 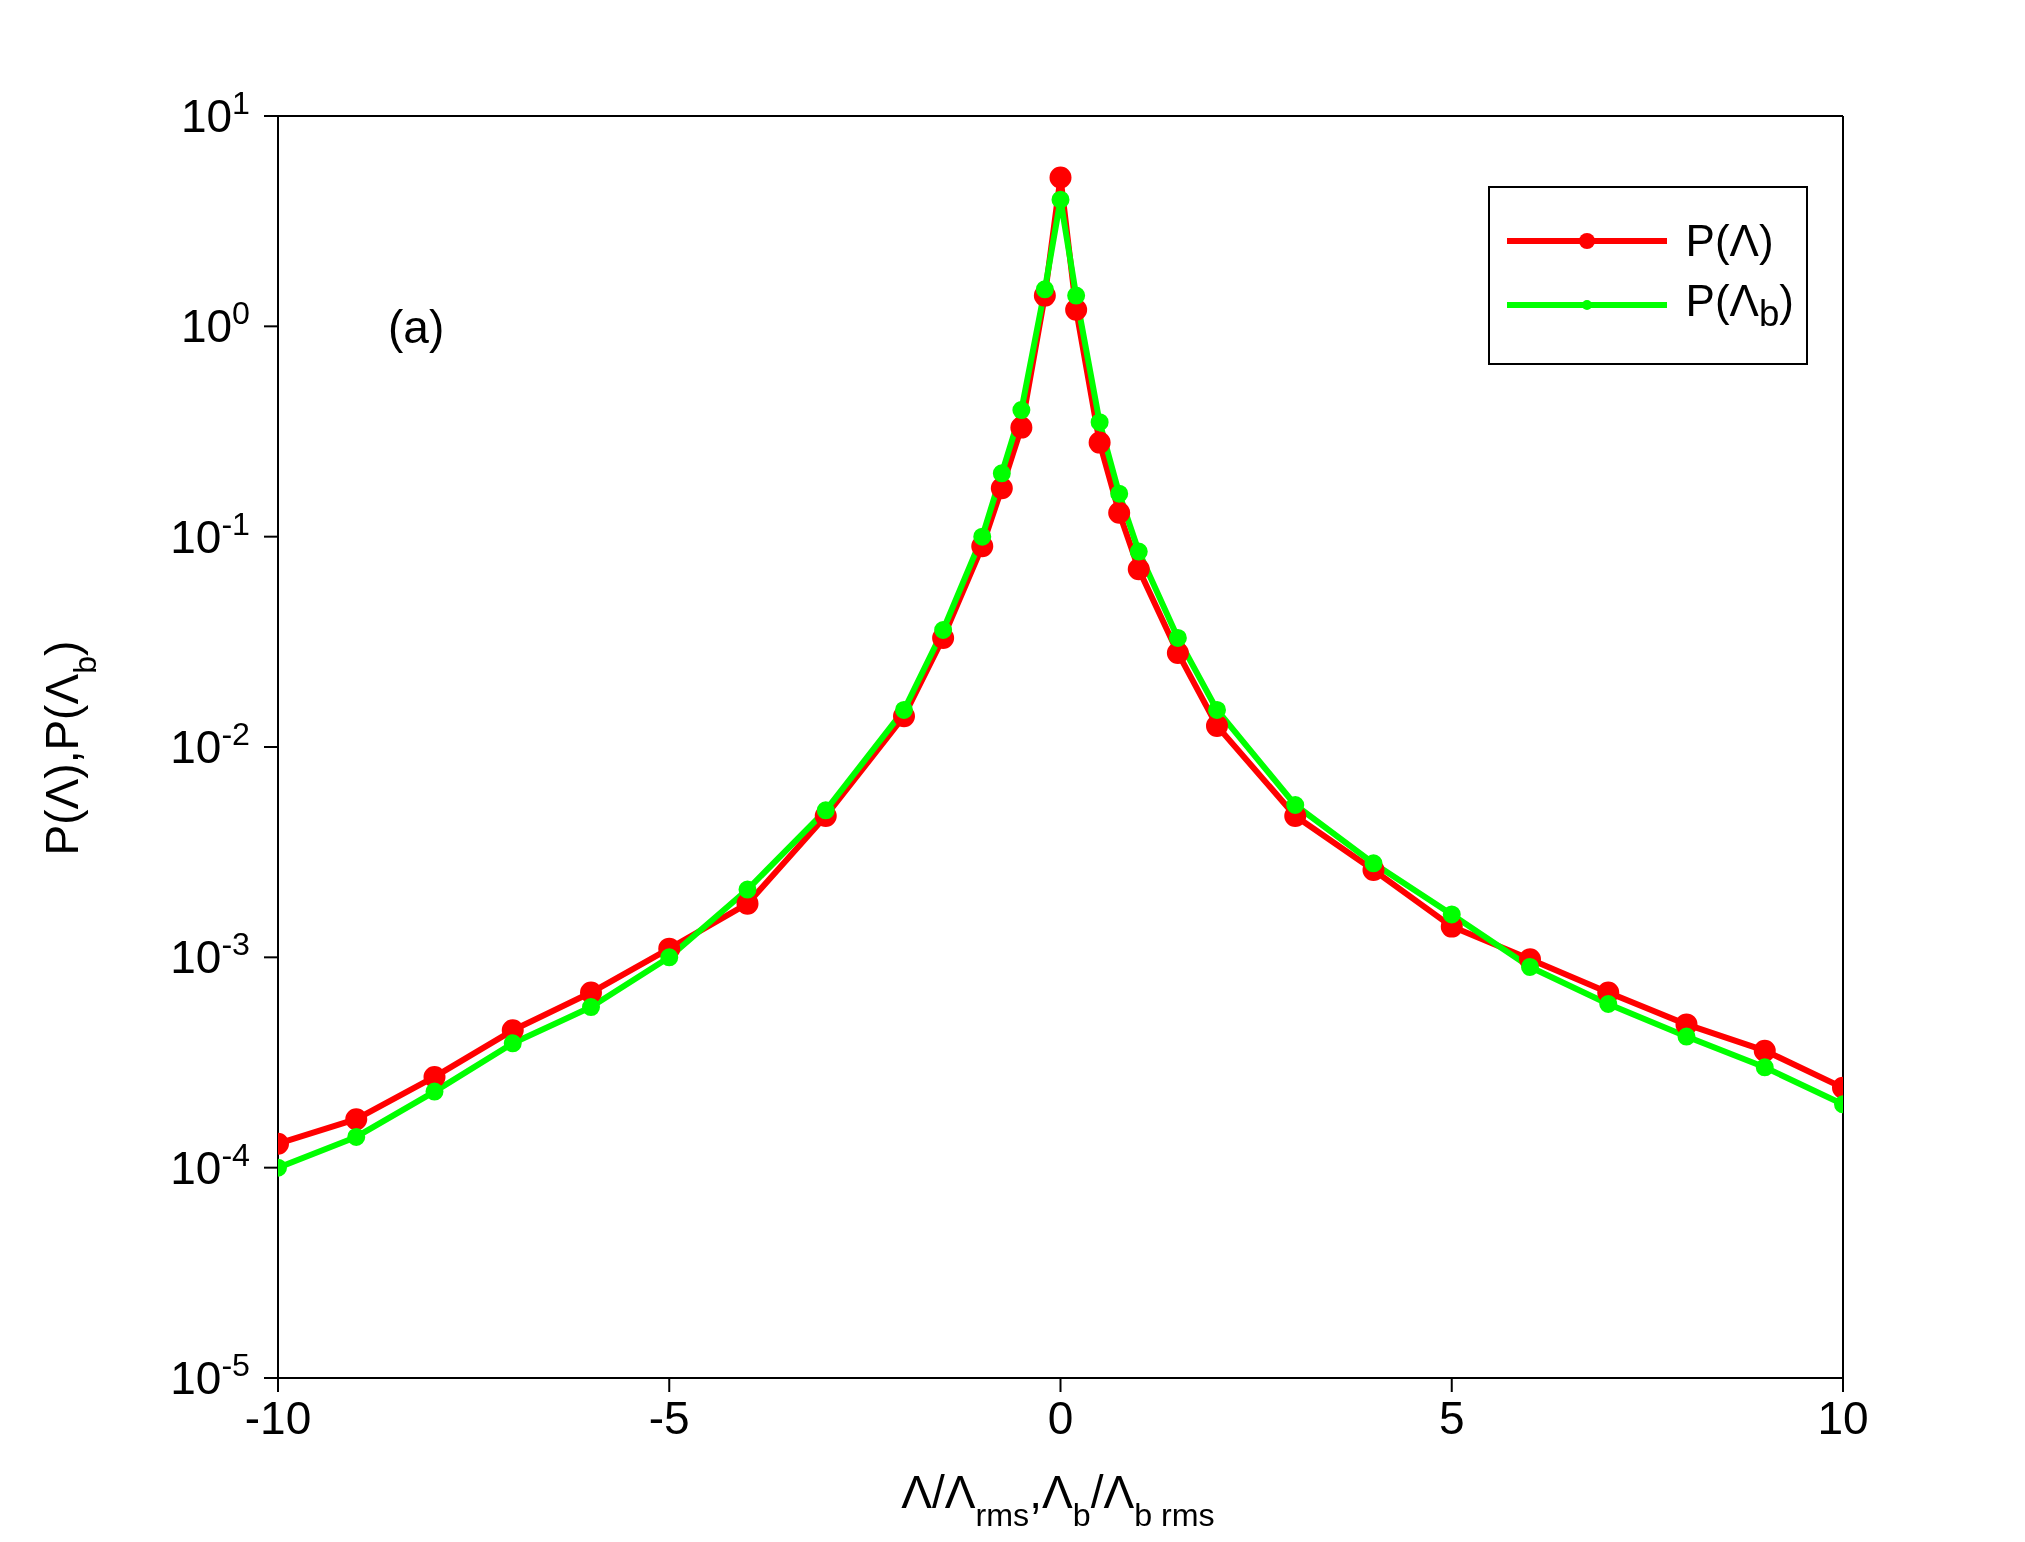 What do you see at coordinates (215, 113) in the screenshot?
I see `y-tick-label: 10$^{1}$` at bounding box center [215, 113].